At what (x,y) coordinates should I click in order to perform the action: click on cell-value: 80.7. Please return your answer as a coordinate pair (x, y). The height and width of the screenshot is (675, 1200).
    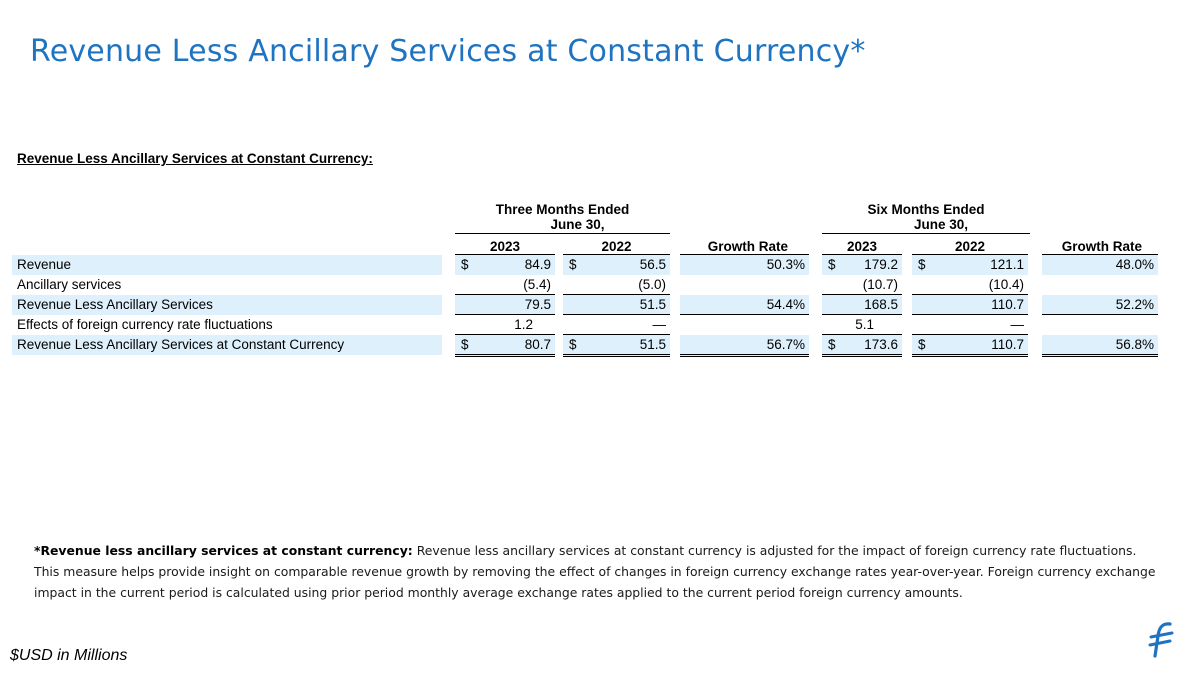
    Looking at the image, I should click on (537, 344).